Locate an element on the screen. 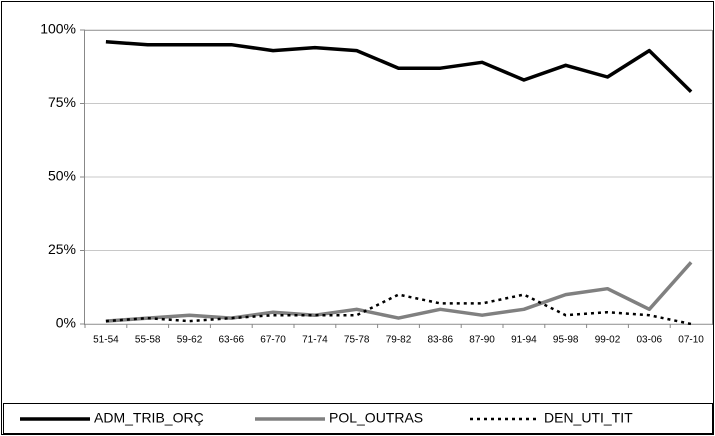 This screenshot has width=715, height=436. x-tick-label: 87-90 is located at coordinates (482, 340).